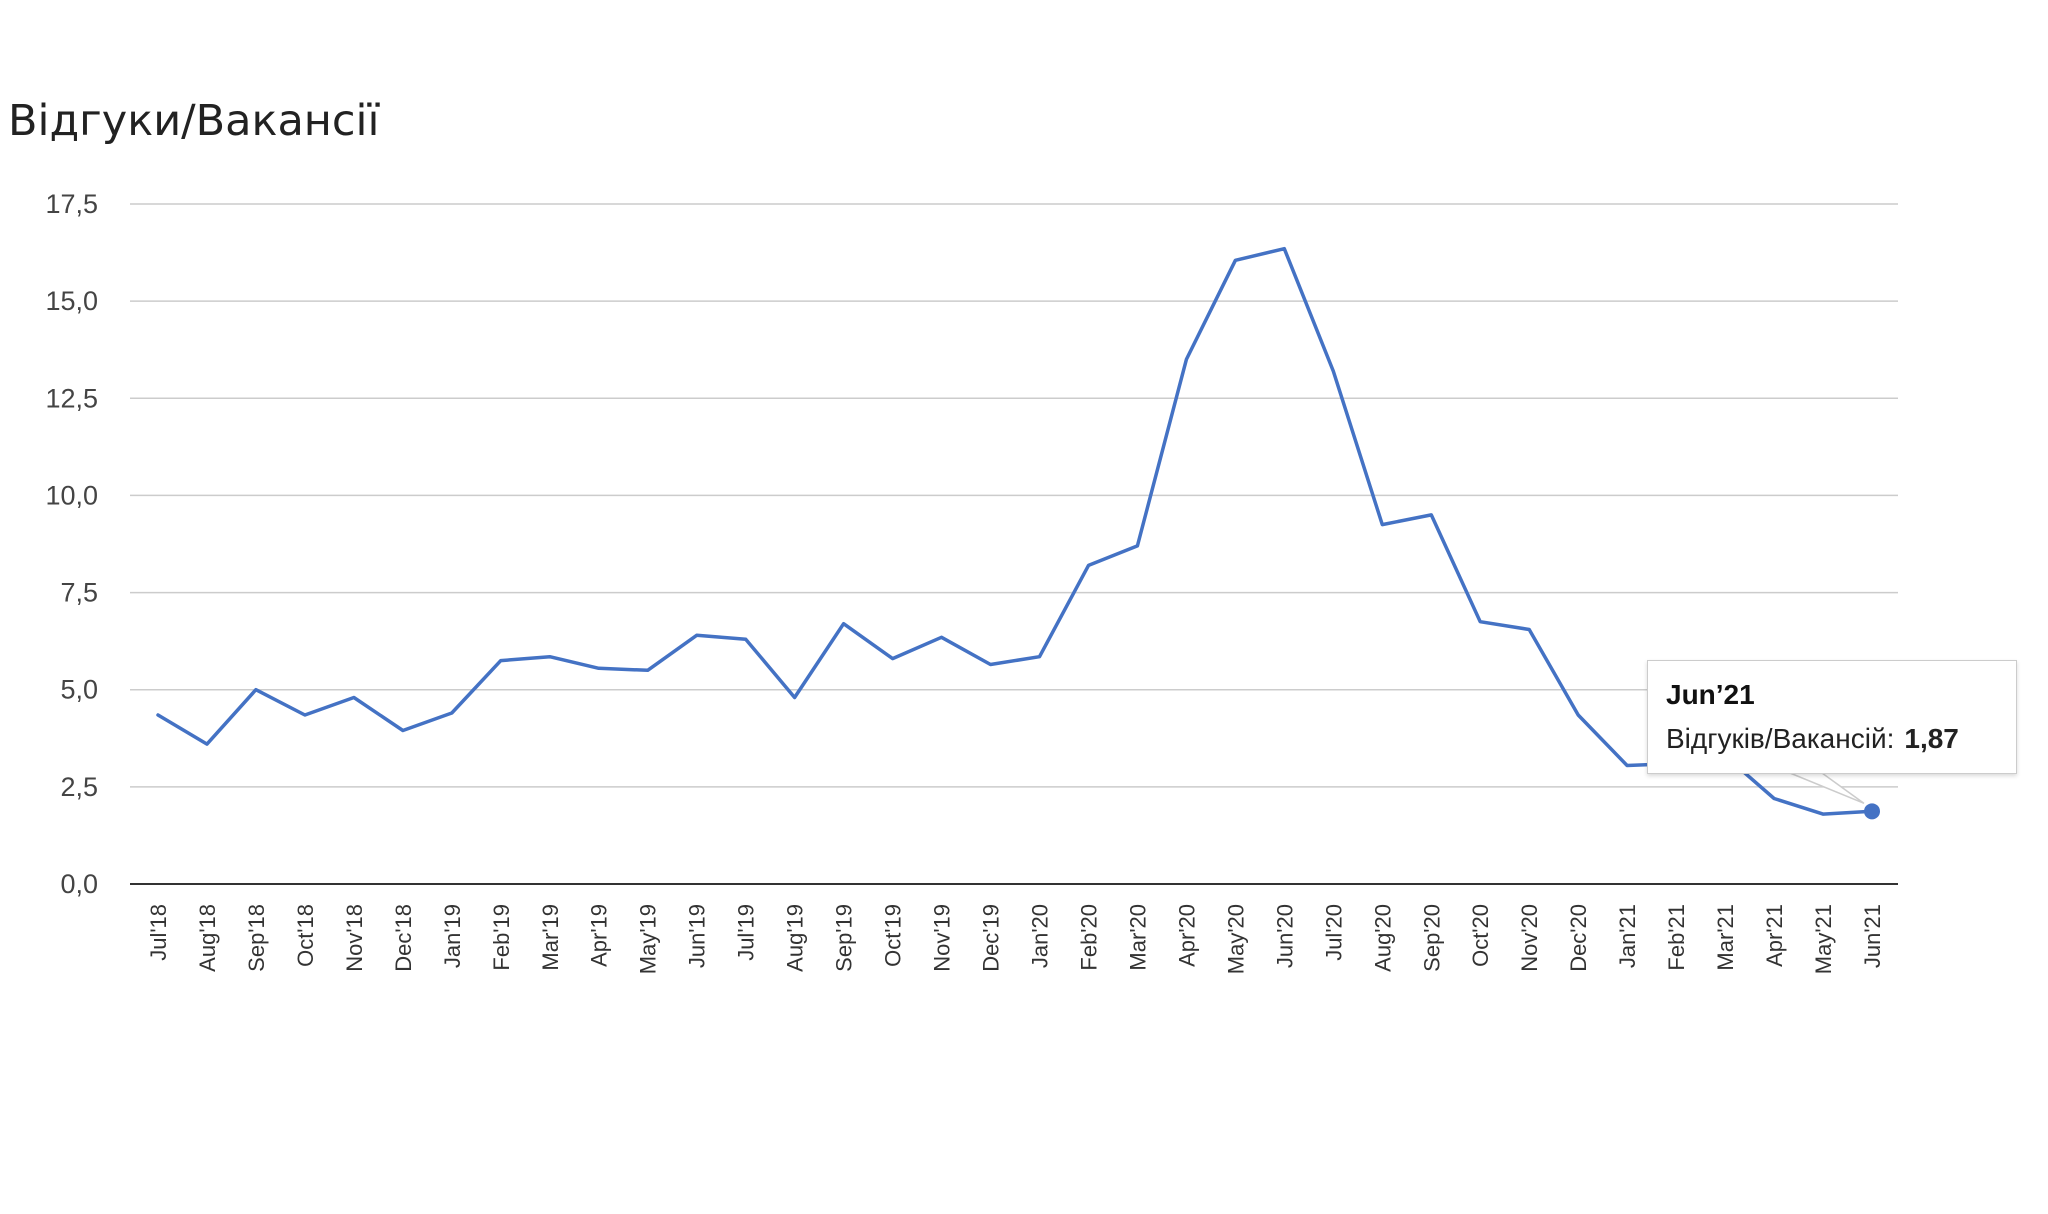  Describe the element at coordinates (207, 938) in the screenshot. I see `x-tick-label: Aug'18` at that location.